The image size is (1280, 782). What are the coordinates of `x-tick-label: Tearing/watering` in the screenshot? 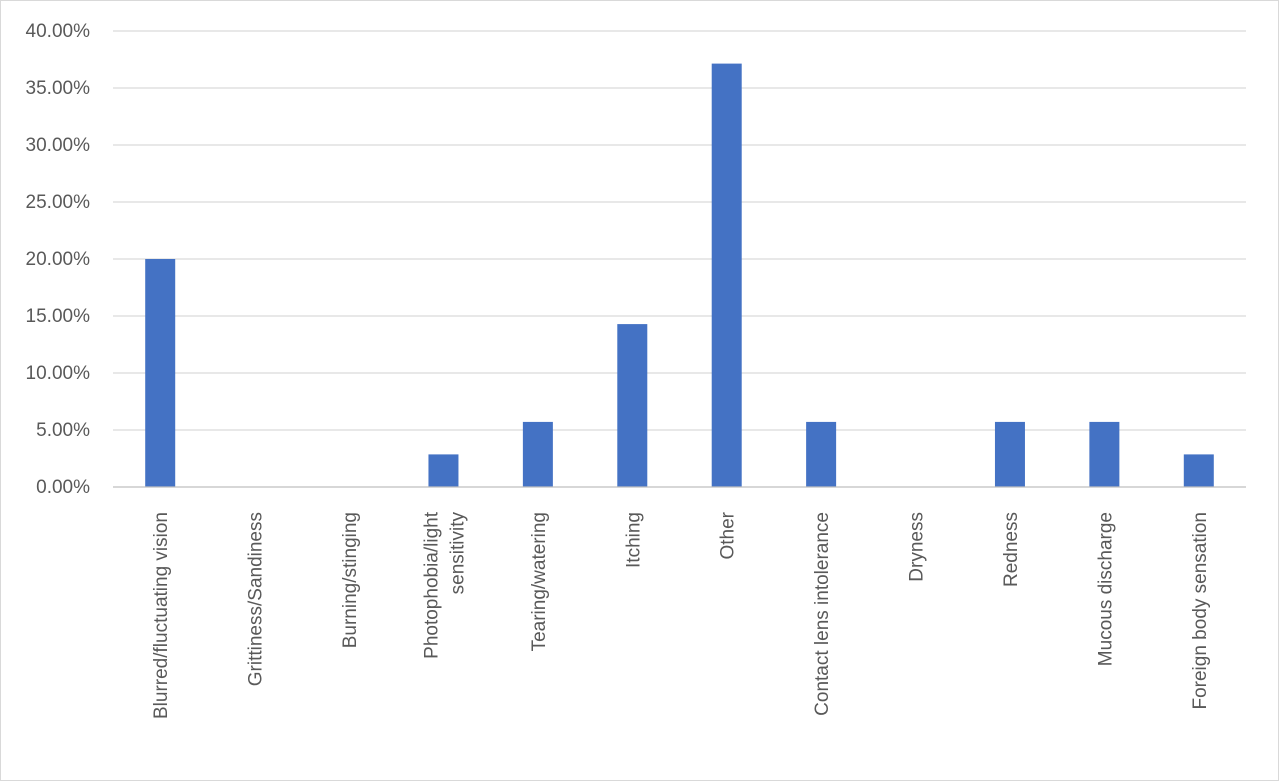 It's located at (539, 581).